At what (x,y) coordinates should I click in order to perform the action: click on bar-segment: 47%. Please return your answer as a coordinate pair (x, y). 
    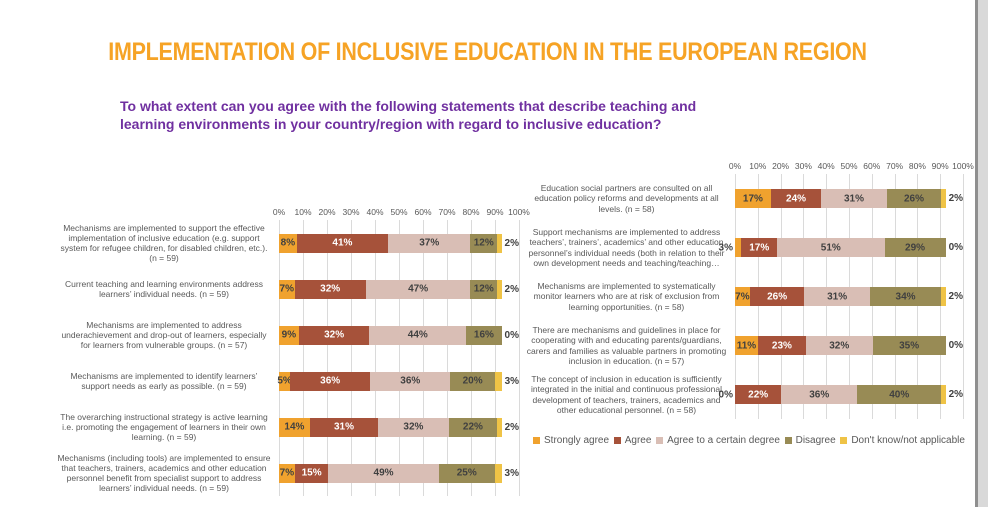
    Looking at the image, I should click on (418, 289).